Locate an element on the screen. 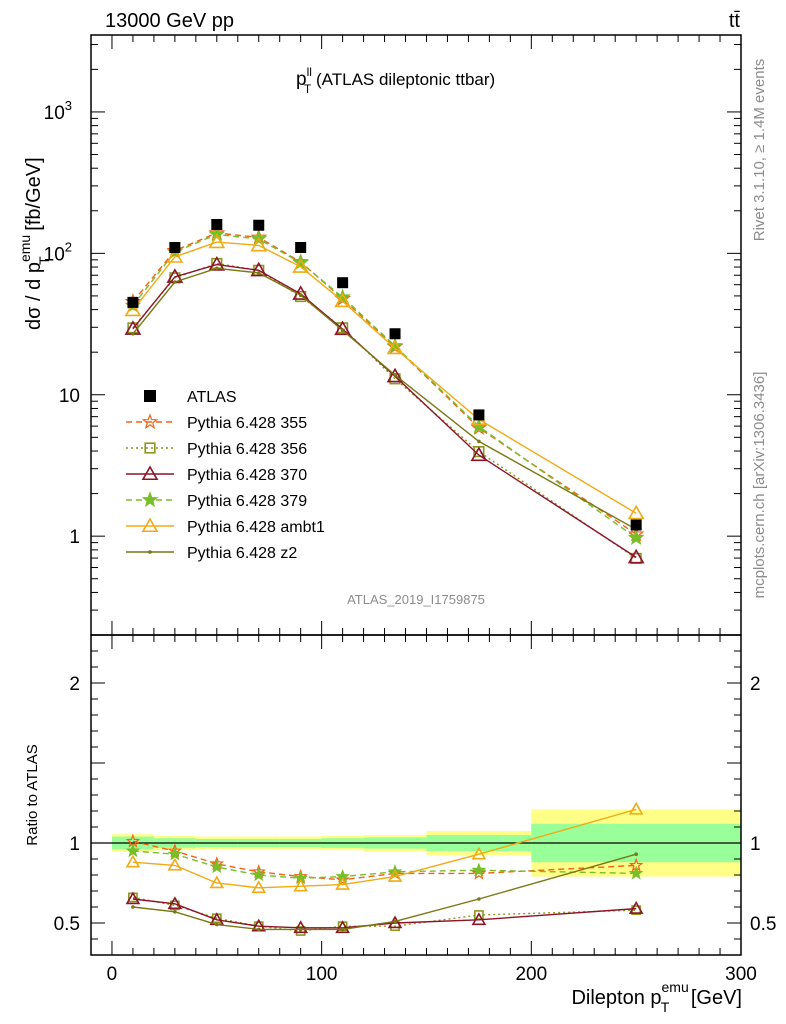 Image resolution: width=786 pixels, height=1024 pixels. y-tick-label-main: 10³ is located at coordinates (58, 111).